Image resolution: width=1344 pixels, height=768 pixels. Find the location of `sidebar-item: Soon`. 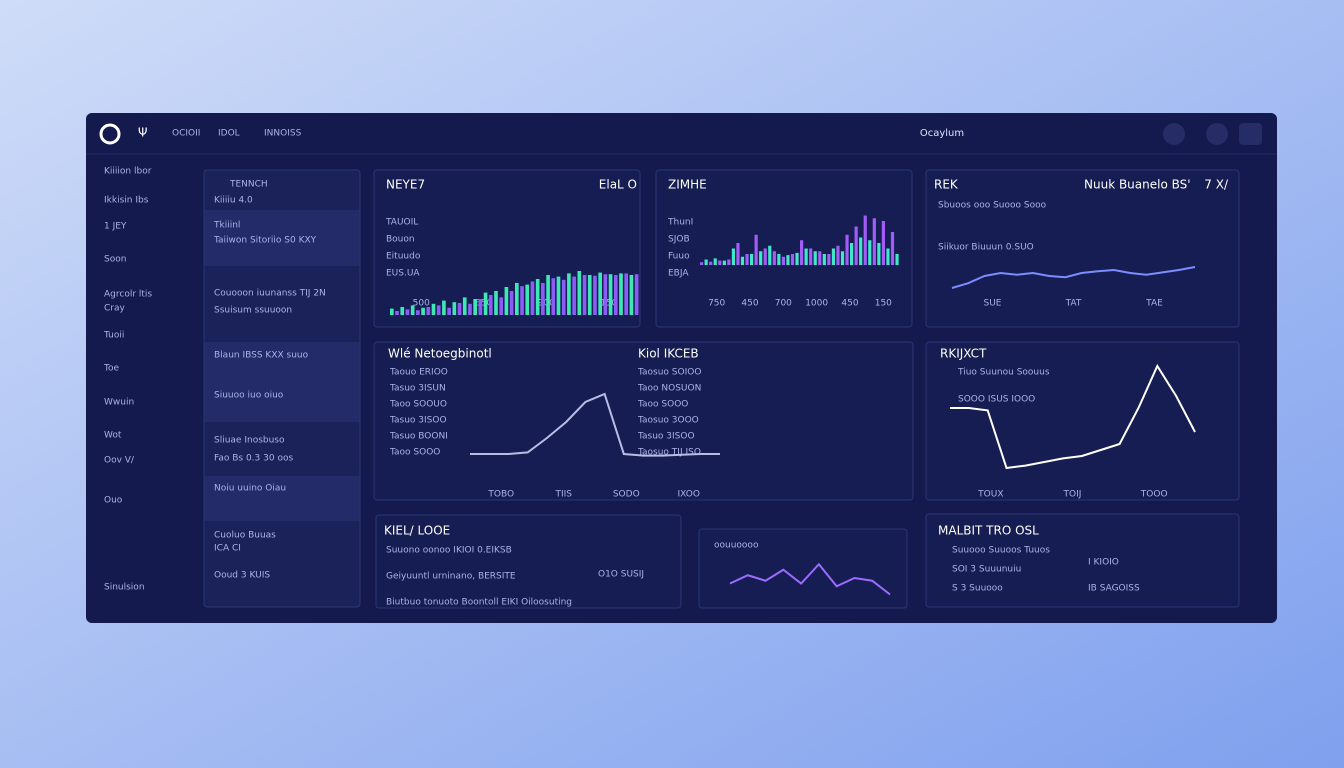

sidebar-item: Soon is located at coordinates (115, 260).